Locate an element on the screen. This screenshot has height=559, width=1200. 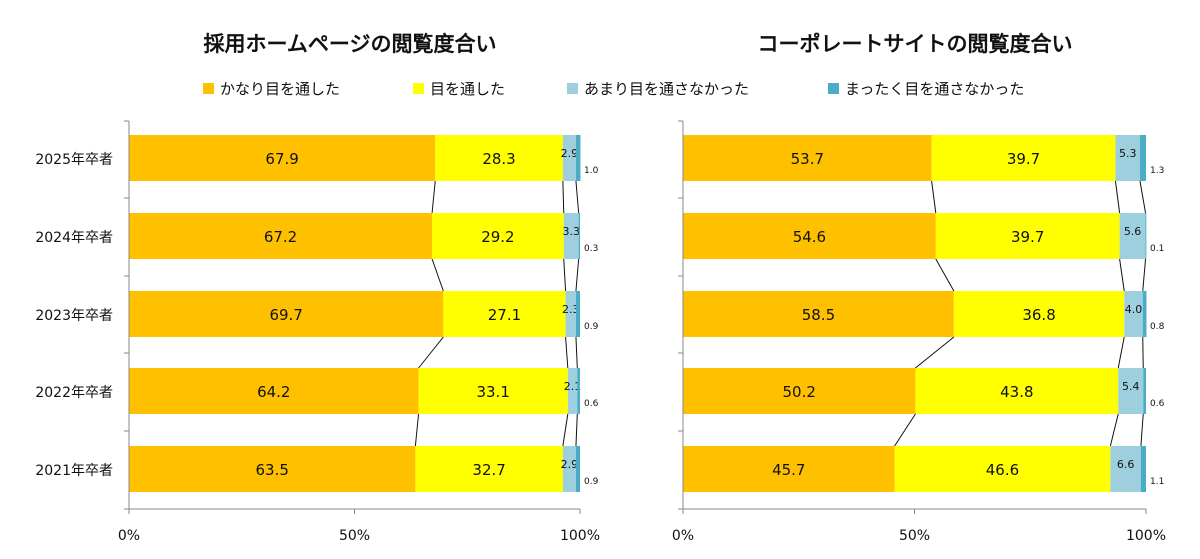
chart1-value-label-4-s2: 33.1 is located at coordinates (492, 392).